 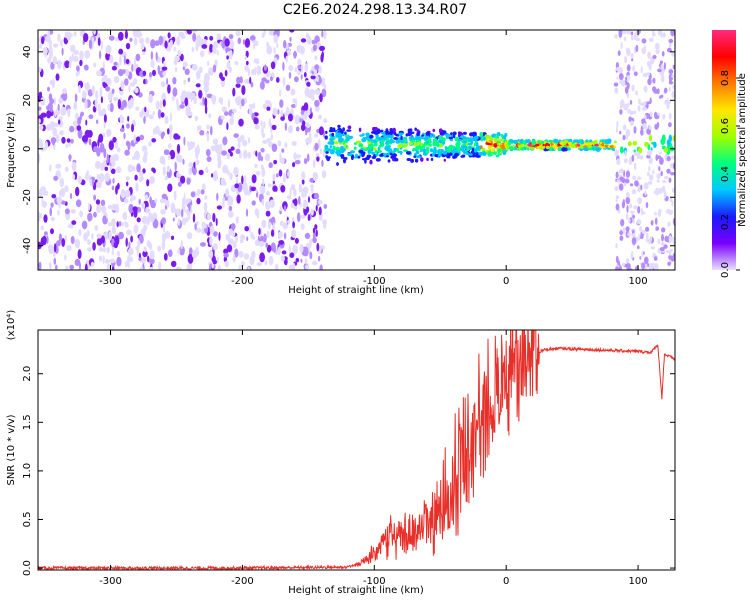 I want to click on spectrogram-ytick-label: 0, so click(x=27, y=149).